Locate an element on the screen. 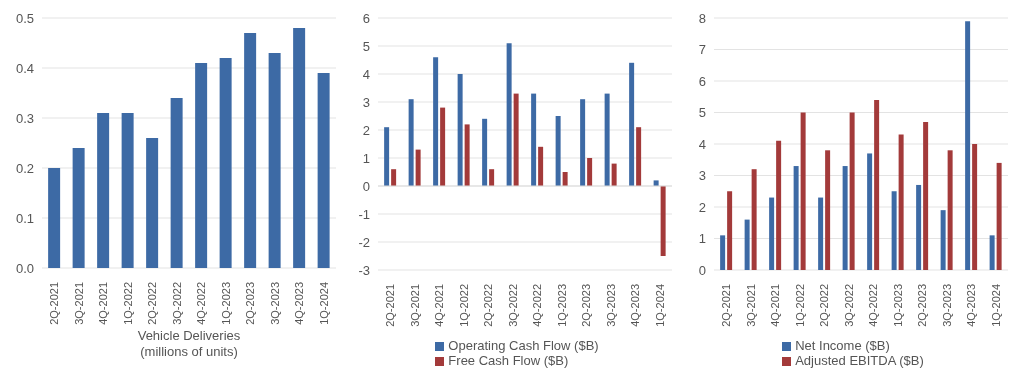  y-tick-label: -2 is located at coordinates (364, 242).